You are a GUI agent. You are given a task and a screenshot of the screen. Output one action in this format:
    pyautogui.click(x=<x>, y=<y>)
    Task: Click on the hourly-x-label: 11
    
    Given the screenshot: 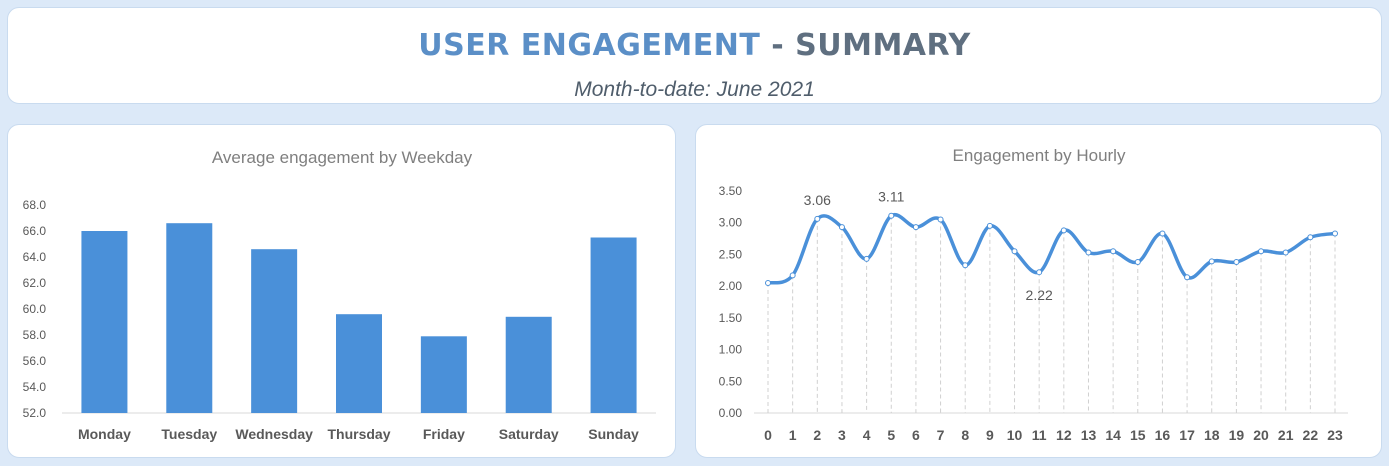 What is the action you would take?
    pyautogui.click(x=1039, y=435)
    